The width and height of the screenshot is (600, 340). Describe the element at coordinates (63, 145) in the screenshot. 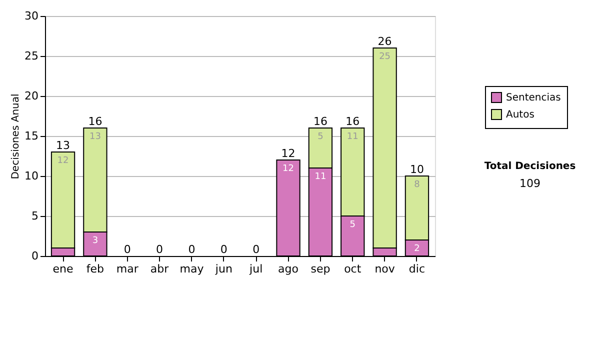

I see `total-label: 13` at that location.